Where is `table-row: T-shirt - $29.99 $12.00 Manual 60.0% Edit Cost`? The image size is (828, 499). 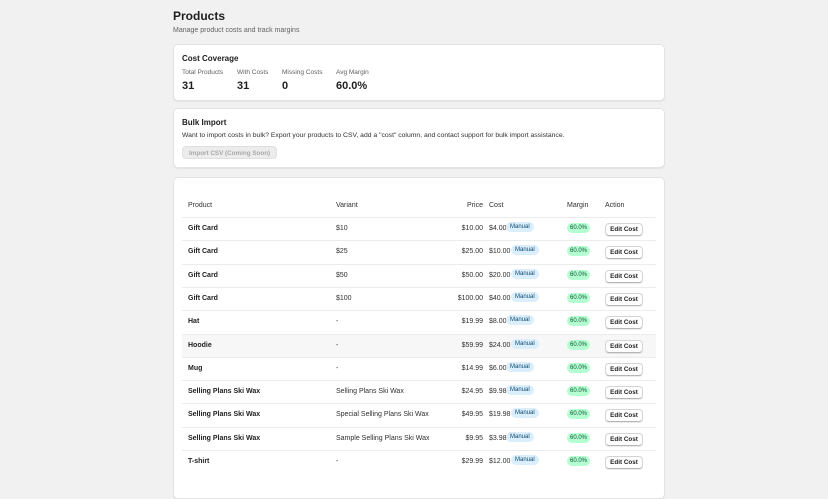
table-row: T-shirt - $29.99 $12.00 Manual 60.0% Edit Cost is located at coordinates (419, 462).